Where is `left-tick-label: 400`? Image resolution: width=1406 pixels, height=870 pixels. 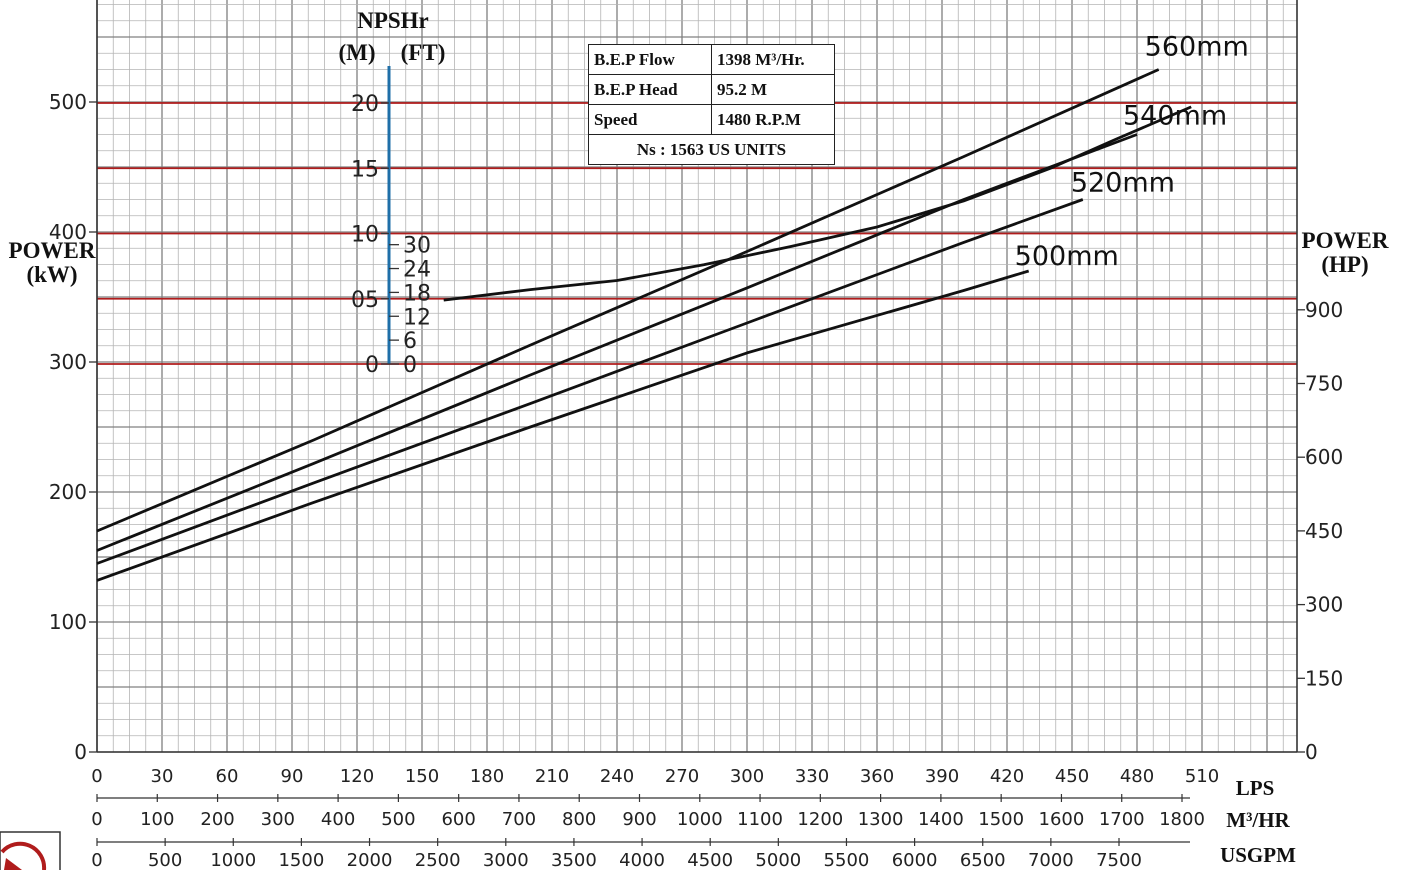
left-tick-label: 400 is located at coordinates (68, 232).